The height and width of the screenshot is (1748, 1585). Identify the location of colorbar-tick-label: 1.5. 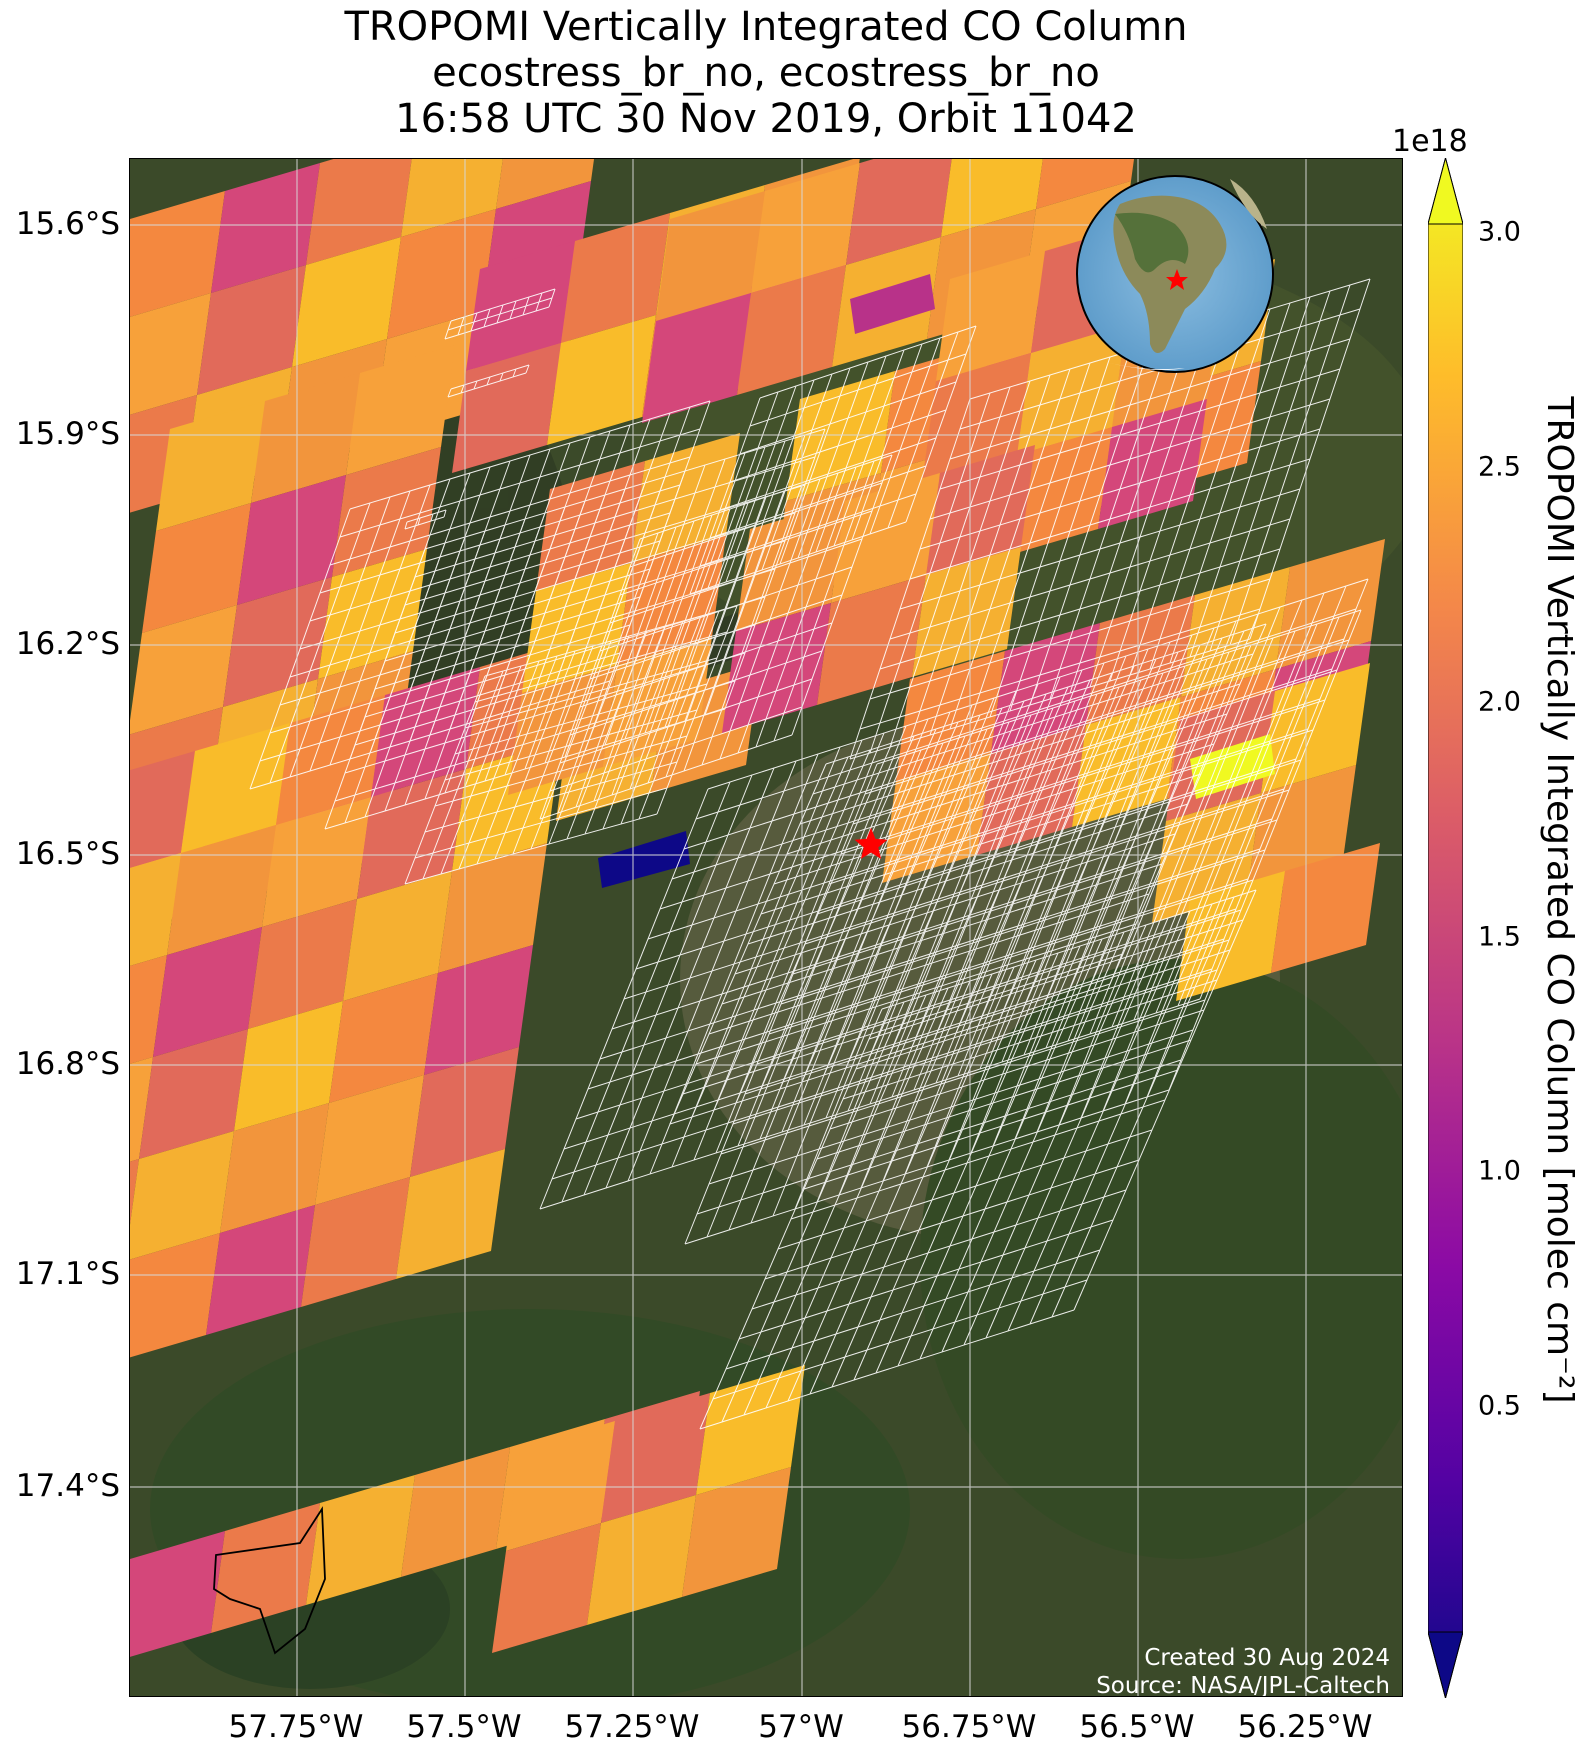
(1499, 937).